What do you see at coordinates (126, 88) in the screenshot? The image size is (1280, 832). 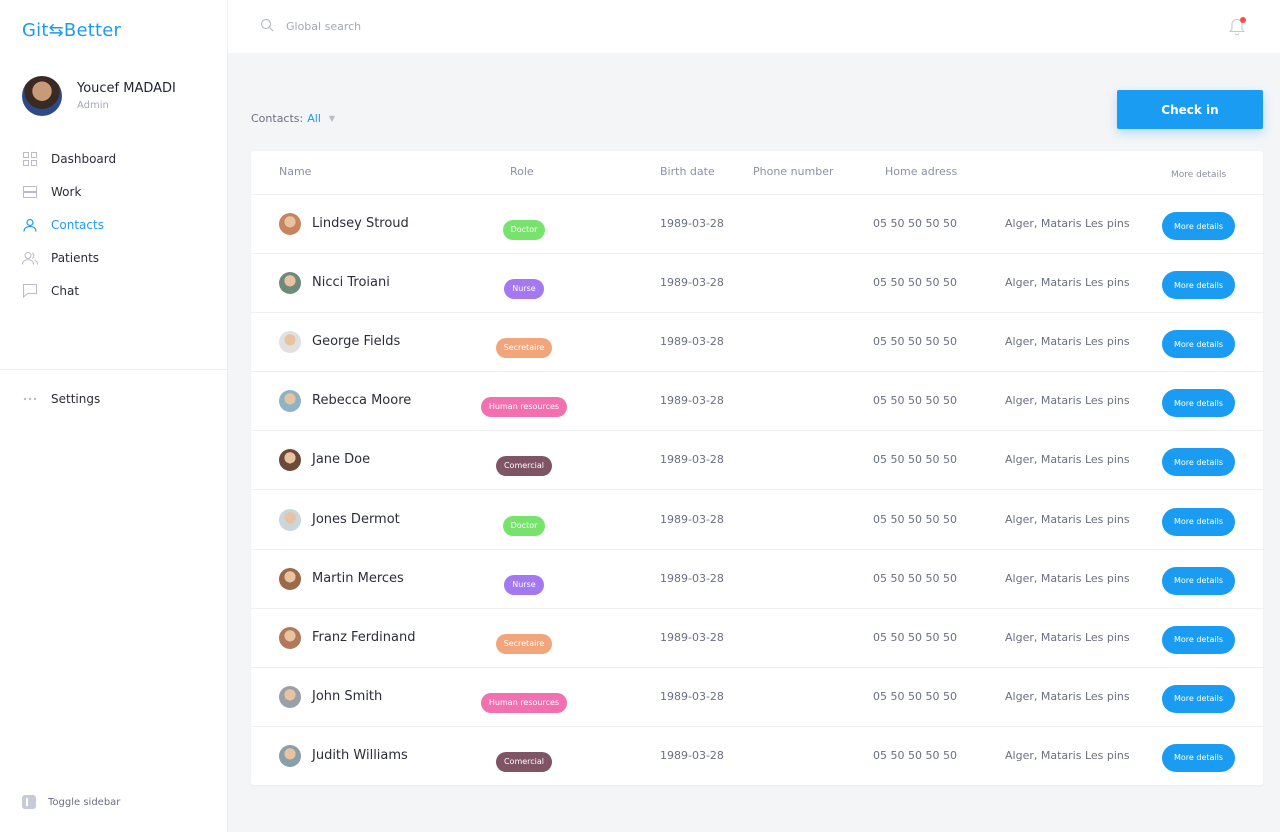 I see `profile-name: Youcef MADADI` at bounding box center [126, 88].